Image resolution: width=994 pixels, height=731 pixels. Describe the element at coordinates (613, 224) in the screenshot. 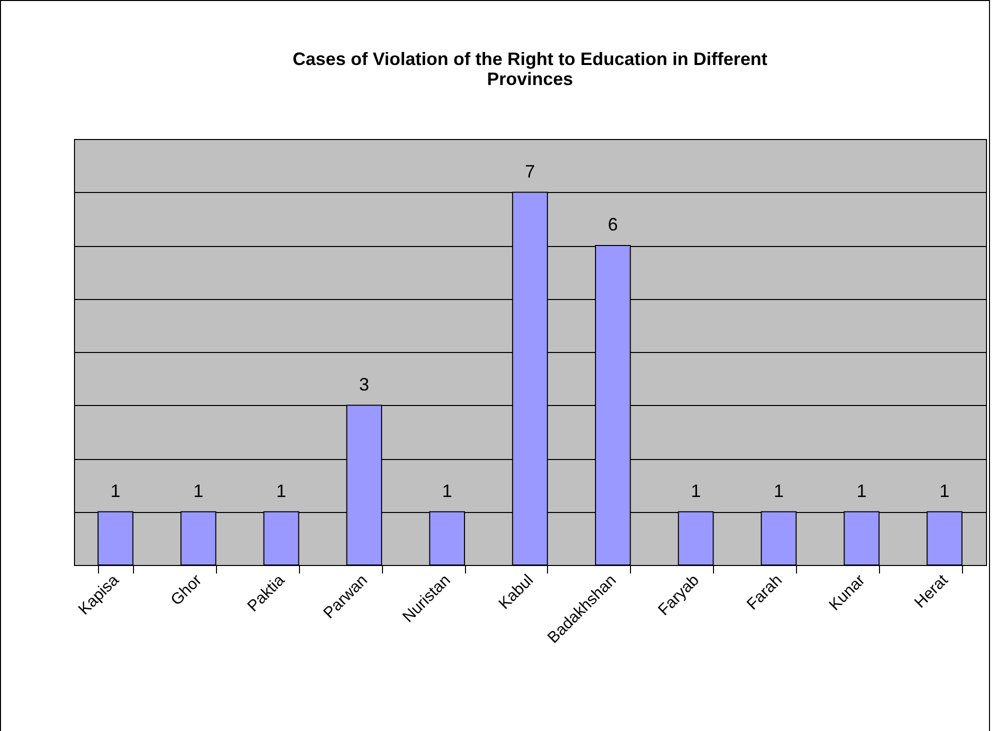

I see `data-label: 6` at that location.